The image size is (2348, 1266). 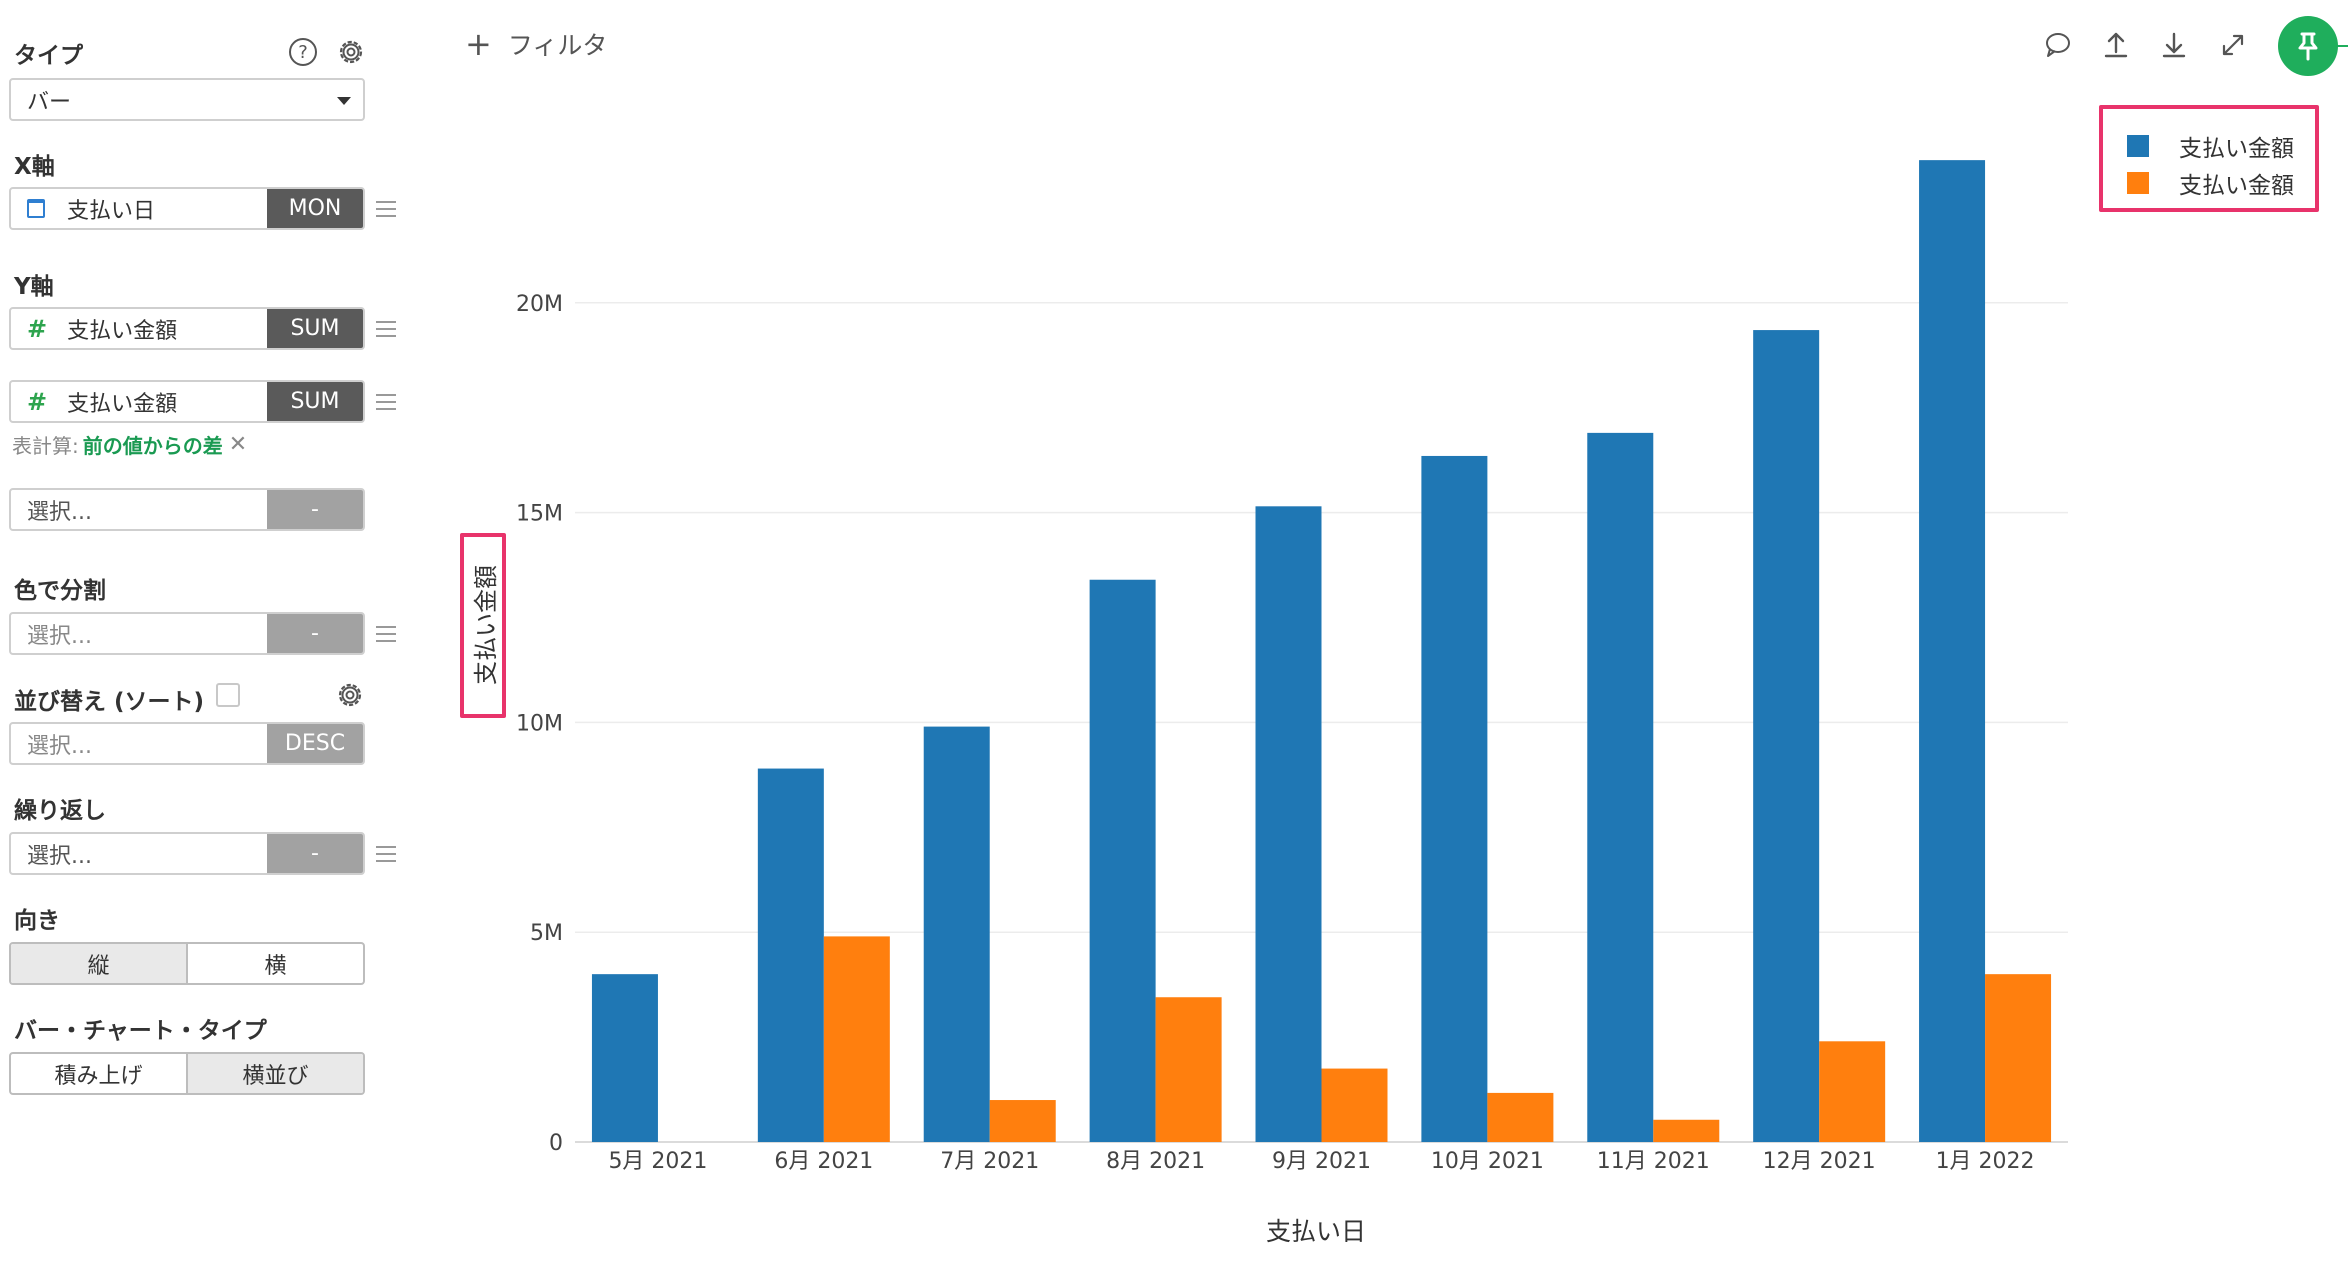 What do you see at coordinates (2236, 186) in the screenshot?
I see `legend-label-2: 支払い金額` at bounding box center [2236, 186].